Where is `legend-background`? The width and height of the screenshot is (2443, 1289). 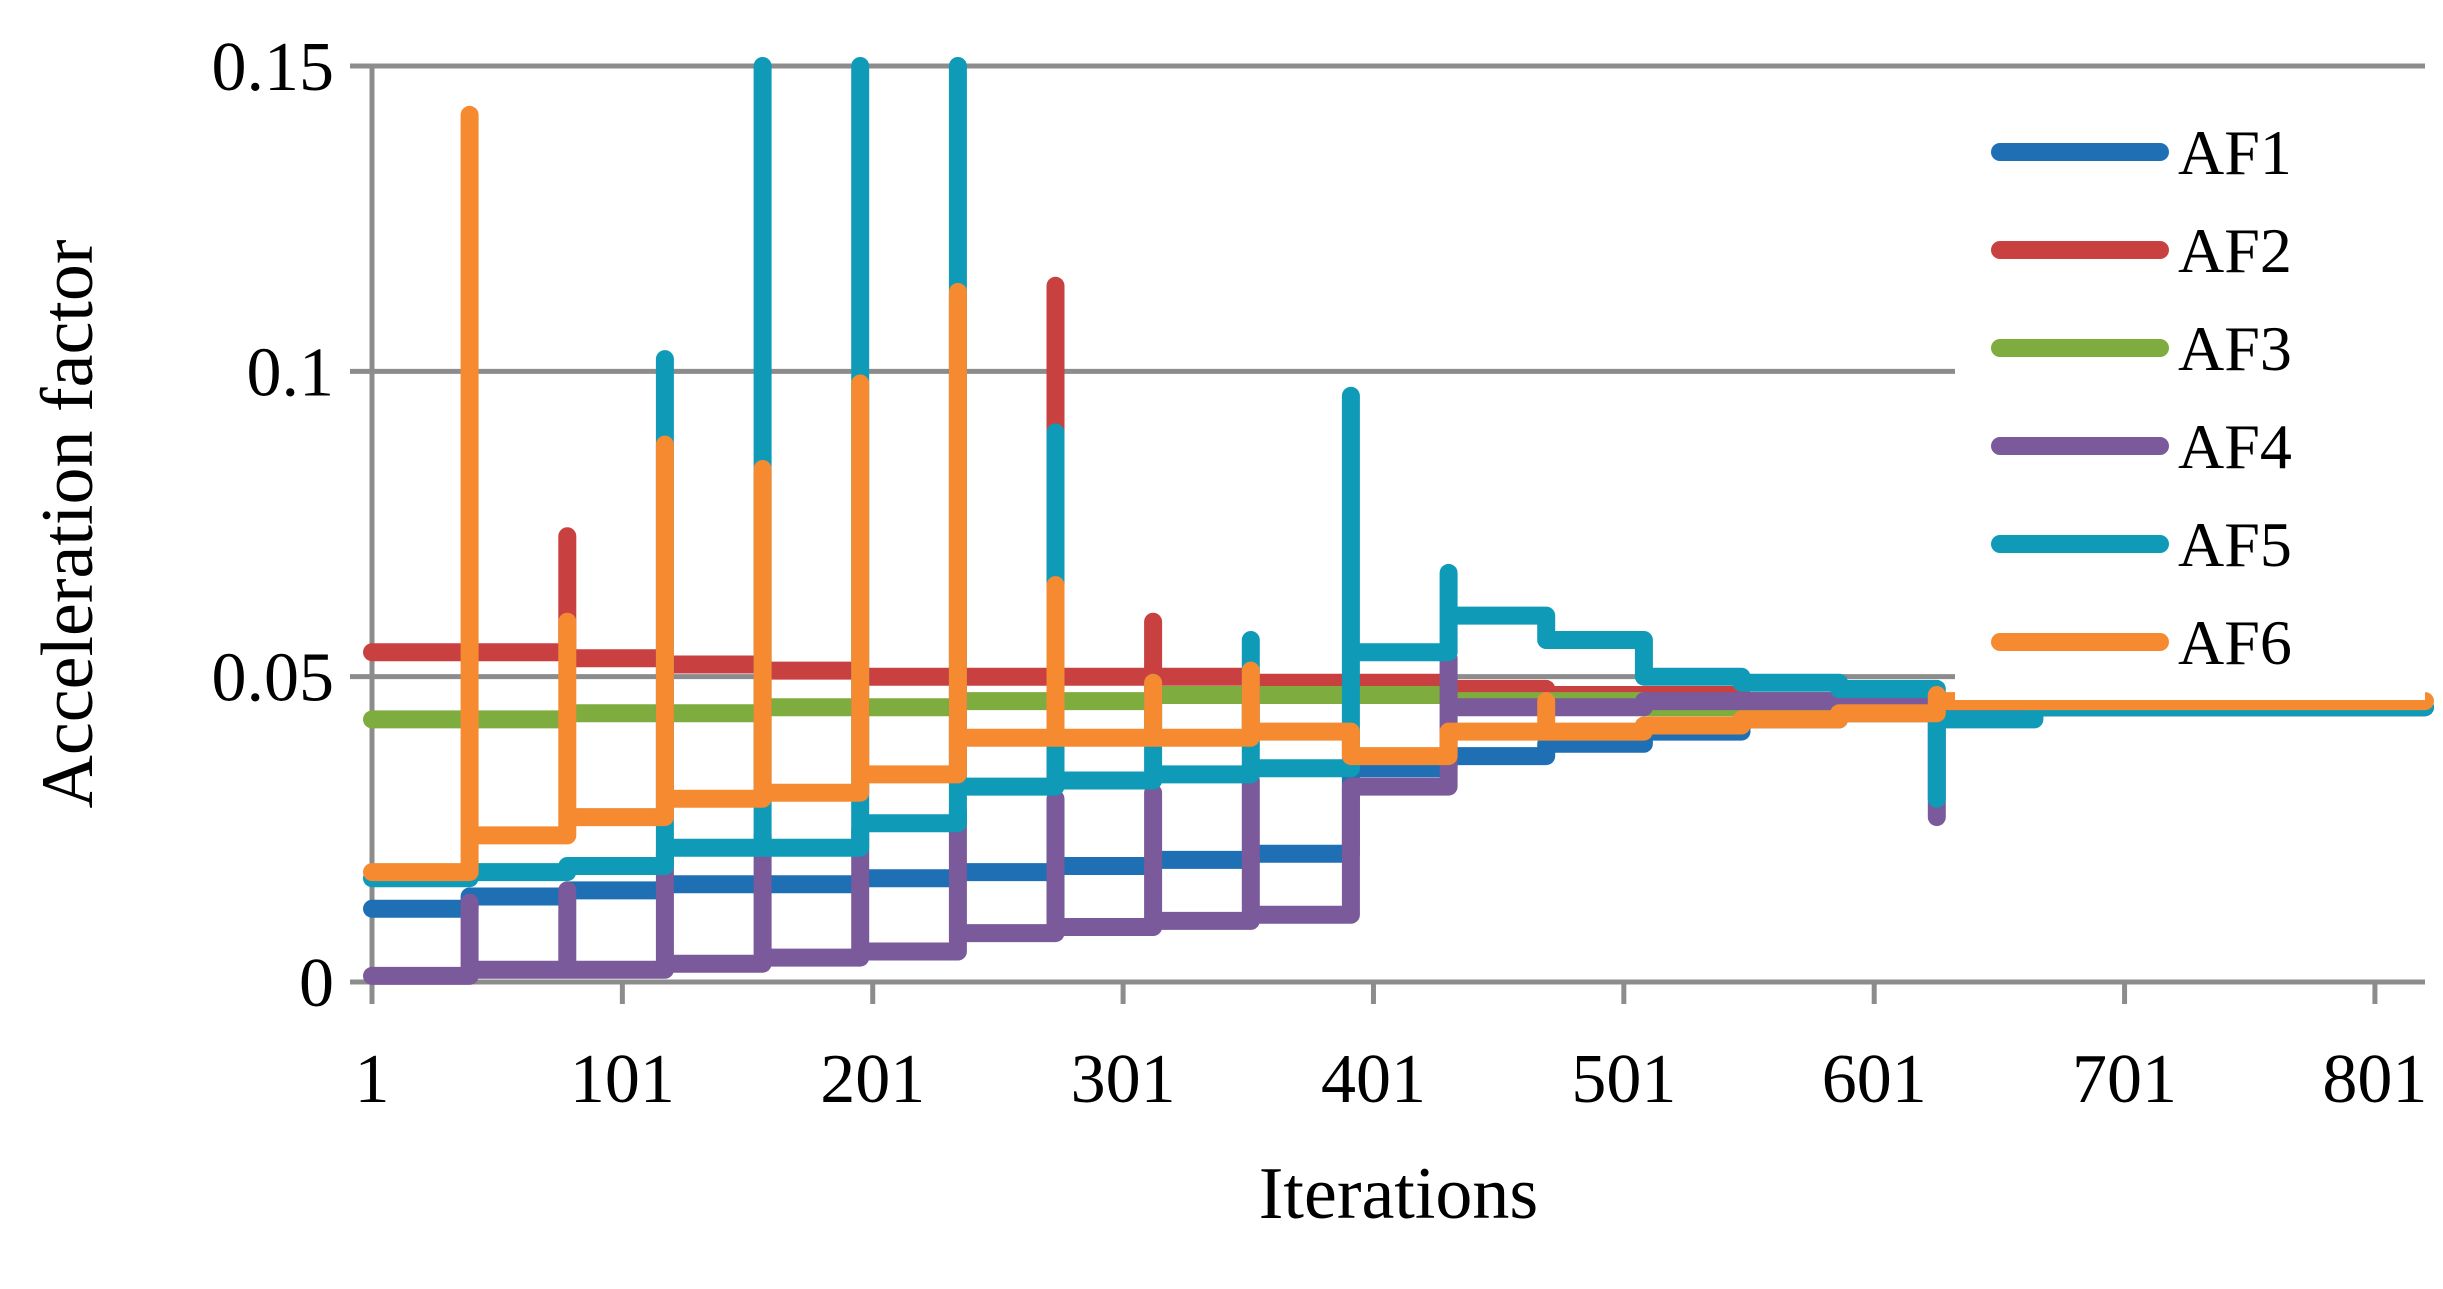
legend-background is located at coordinates (2190, 400).